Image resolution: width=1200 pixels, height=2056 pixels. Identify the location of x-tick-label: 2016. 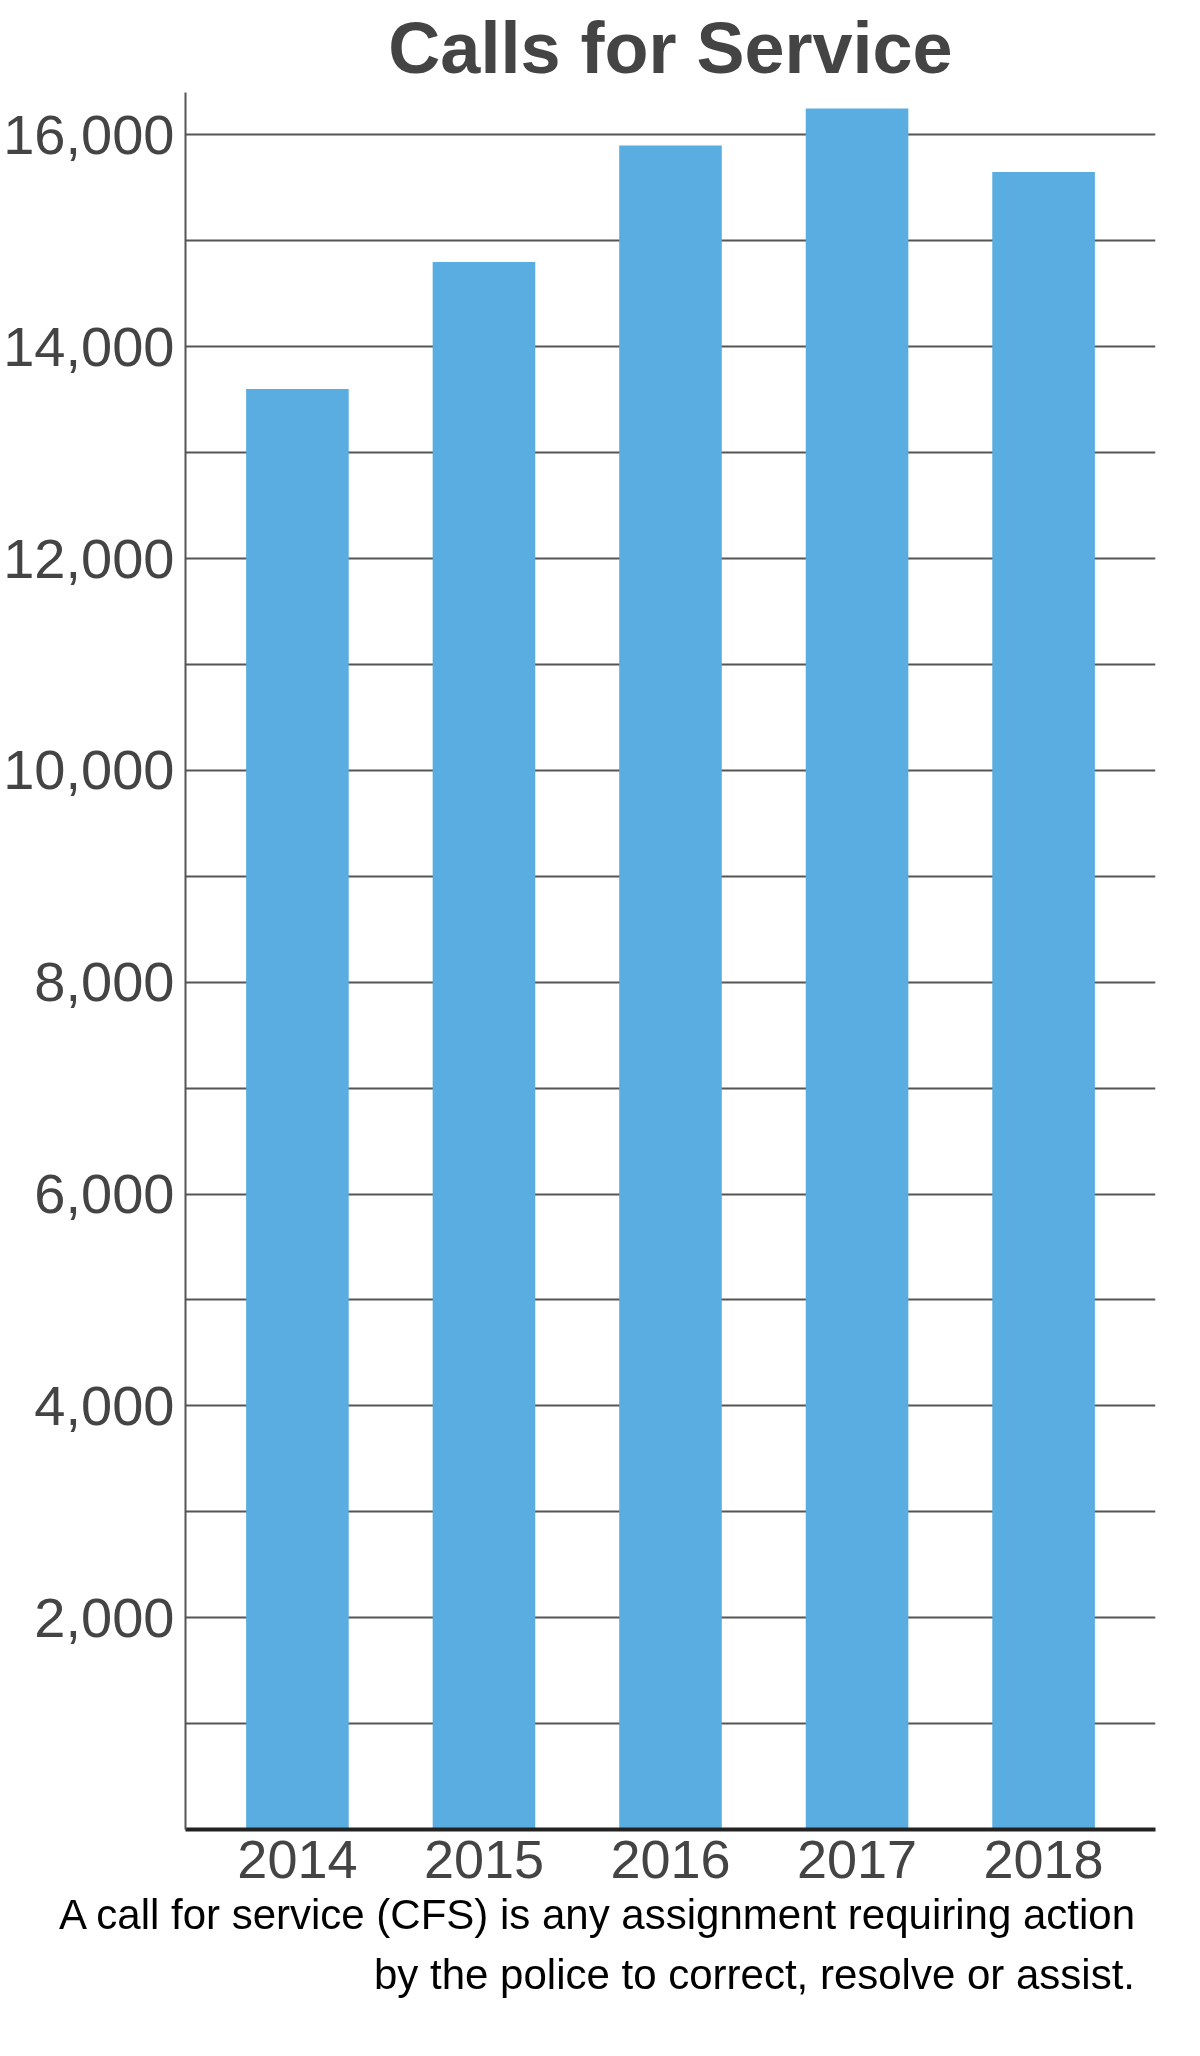
(670, 1858).